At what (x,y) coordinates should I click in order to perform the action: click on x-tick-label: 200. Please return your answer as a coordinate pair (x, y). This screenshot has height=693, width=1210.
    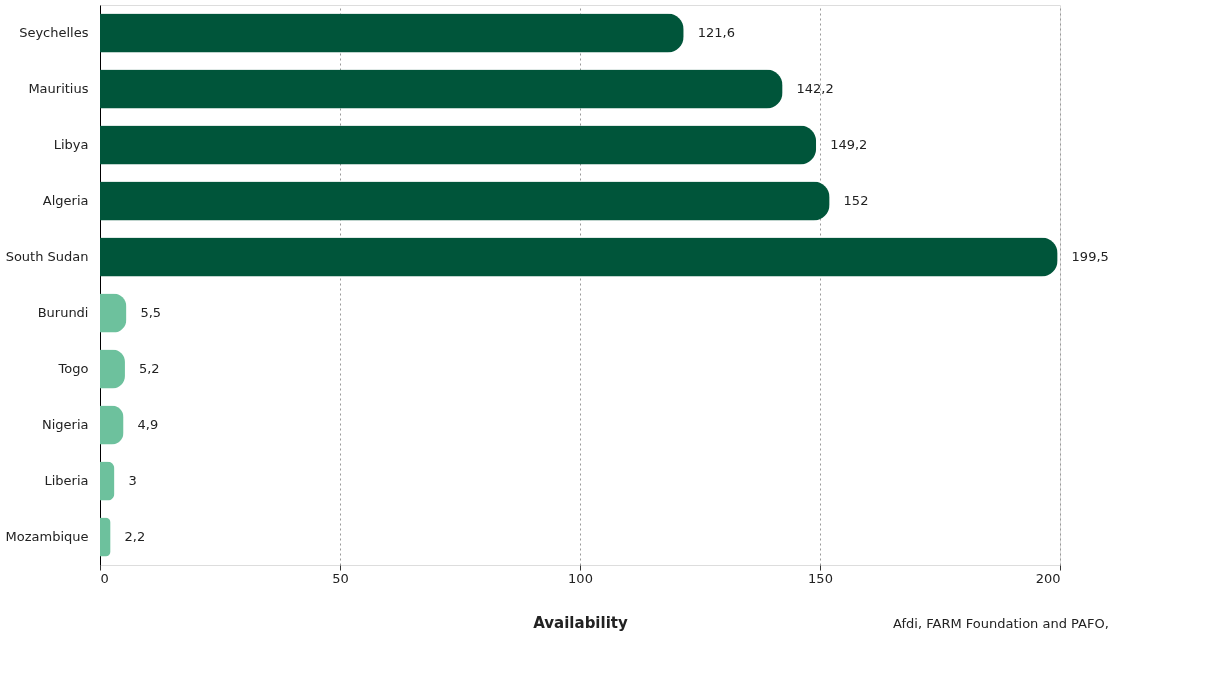
    Looking at the image, I should click on (1048, 578).